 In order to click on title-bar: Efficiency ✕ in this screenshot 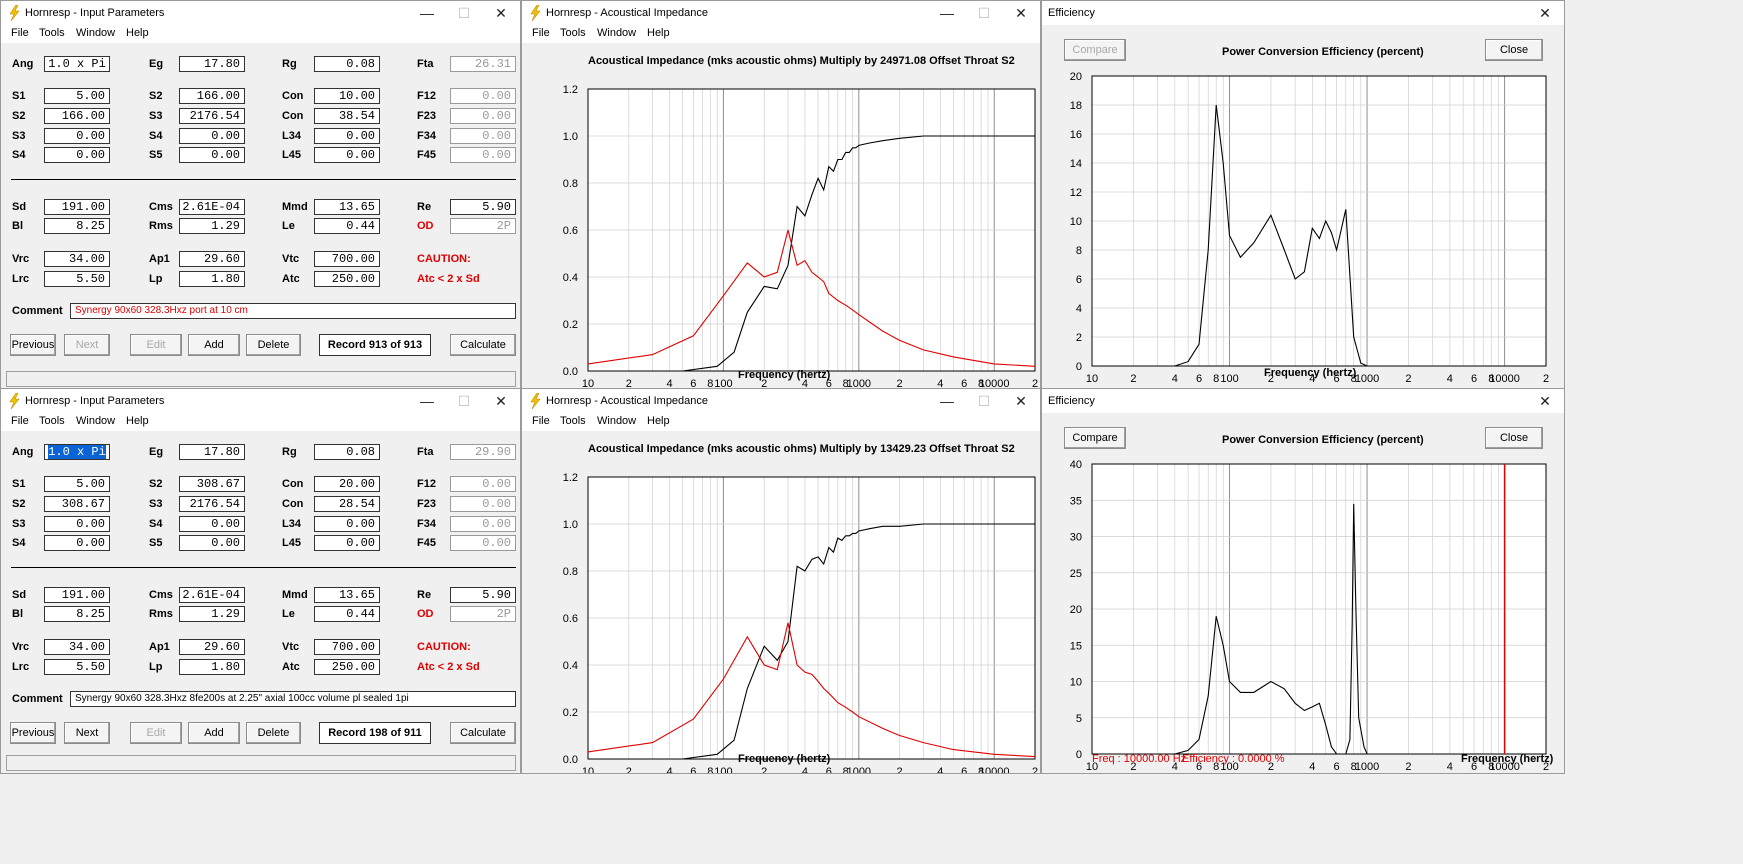, I will do `click(1303, 13)`.